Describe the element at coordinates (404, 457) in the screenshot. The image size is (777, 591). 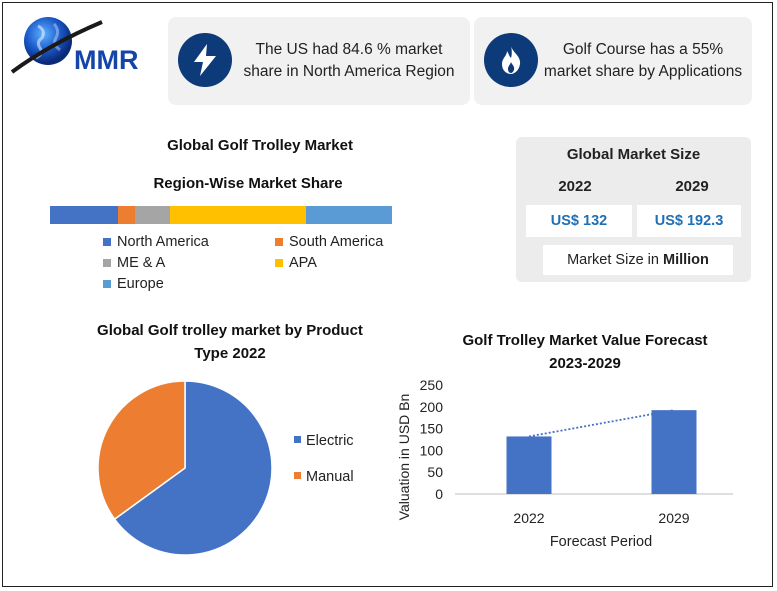
I see `y-axis-title: Valuation in USD Bn` at that location.